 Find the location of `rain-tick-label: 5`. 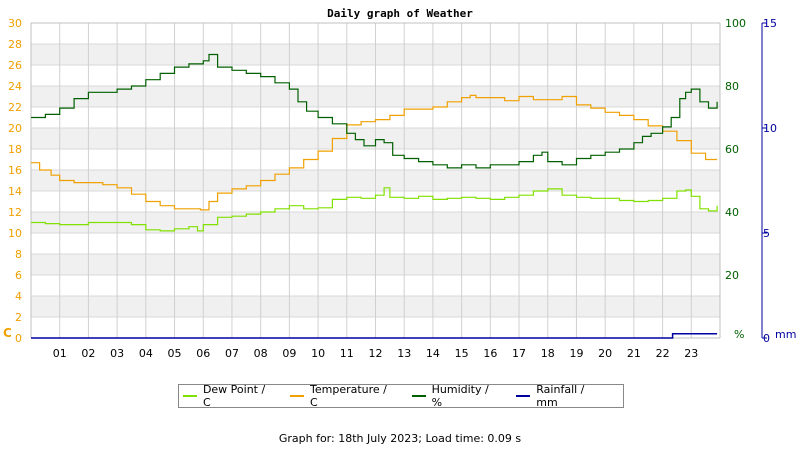

rain-tick-label: 5 is located at coordinates (766, 233).